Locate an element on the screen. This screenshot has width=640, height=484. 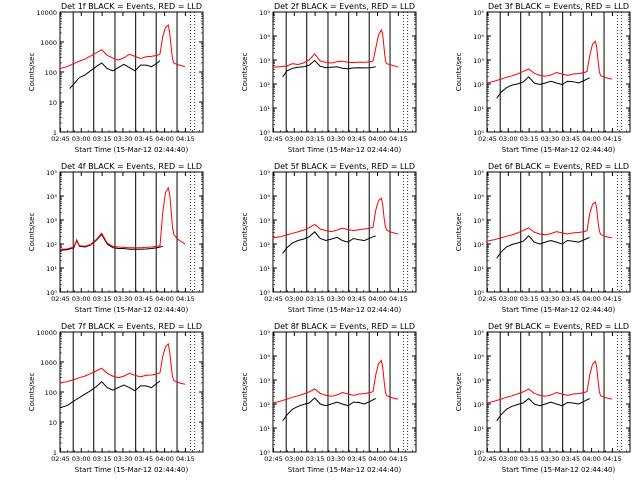
panel-title: Det 6f BLACK = Events, RED = LLD is located at coordinates (558, 166).